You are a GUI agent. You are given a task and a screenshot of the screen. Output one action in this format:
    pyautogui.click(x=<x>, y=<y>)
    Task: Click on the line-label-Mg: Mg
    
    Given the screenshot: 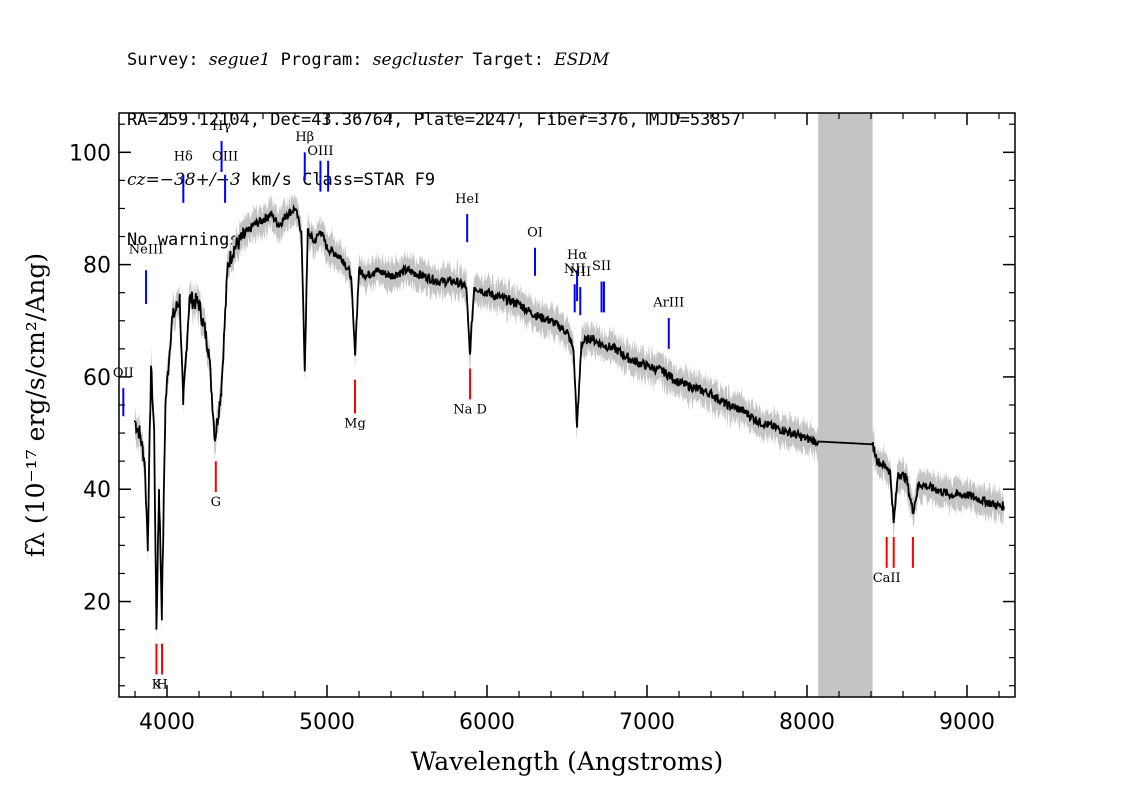 What is the action you would take?
    pyautogui.click(x=355, y=423)
    